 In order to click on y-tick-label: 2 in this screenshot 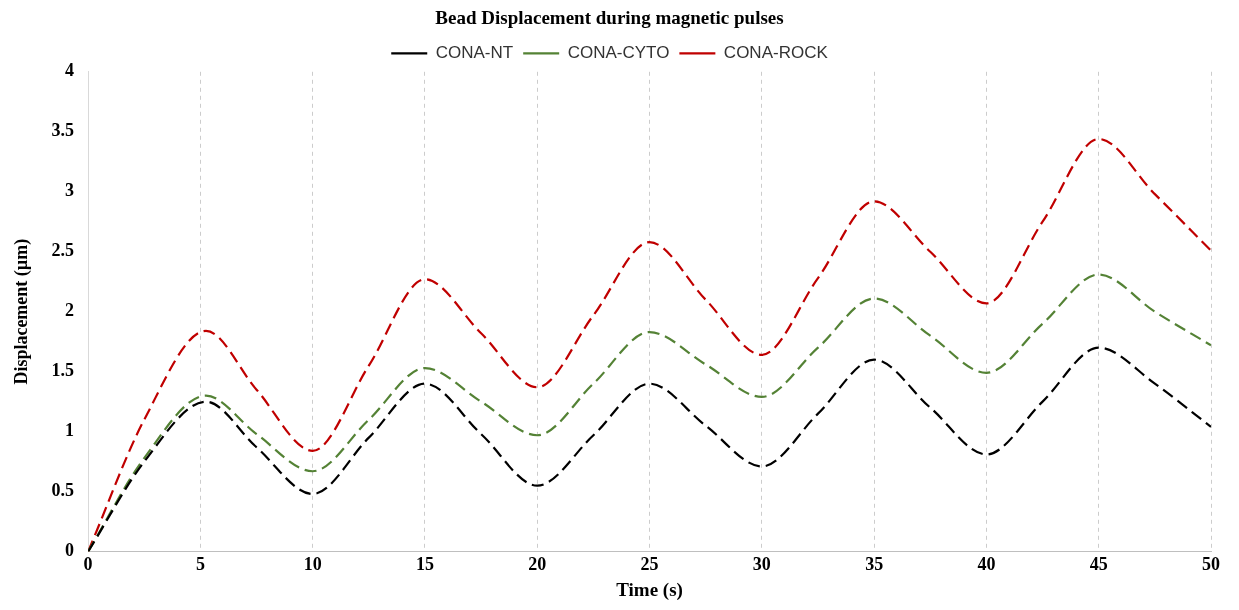, I will do `click(70, 310)`.